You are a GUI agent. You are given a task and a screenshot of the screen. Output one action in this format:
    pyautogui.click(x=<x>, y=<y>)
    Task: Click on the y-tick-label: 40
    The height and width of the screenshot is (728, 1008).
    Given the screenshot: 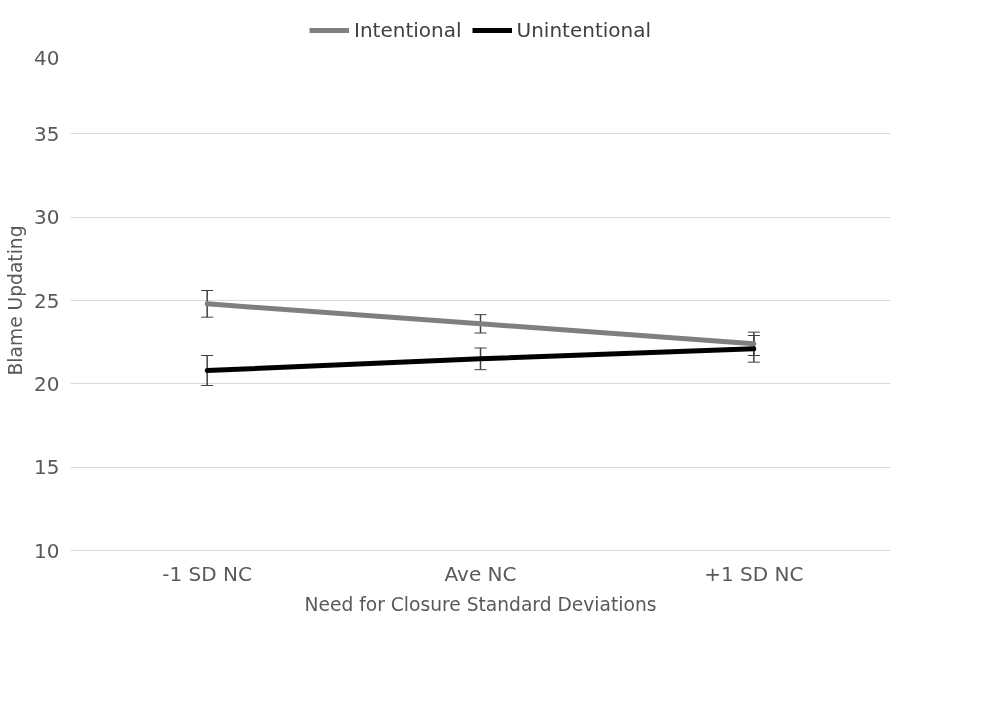 What is the action you would take?
    pyautogui.click(x=47, y=57)
    